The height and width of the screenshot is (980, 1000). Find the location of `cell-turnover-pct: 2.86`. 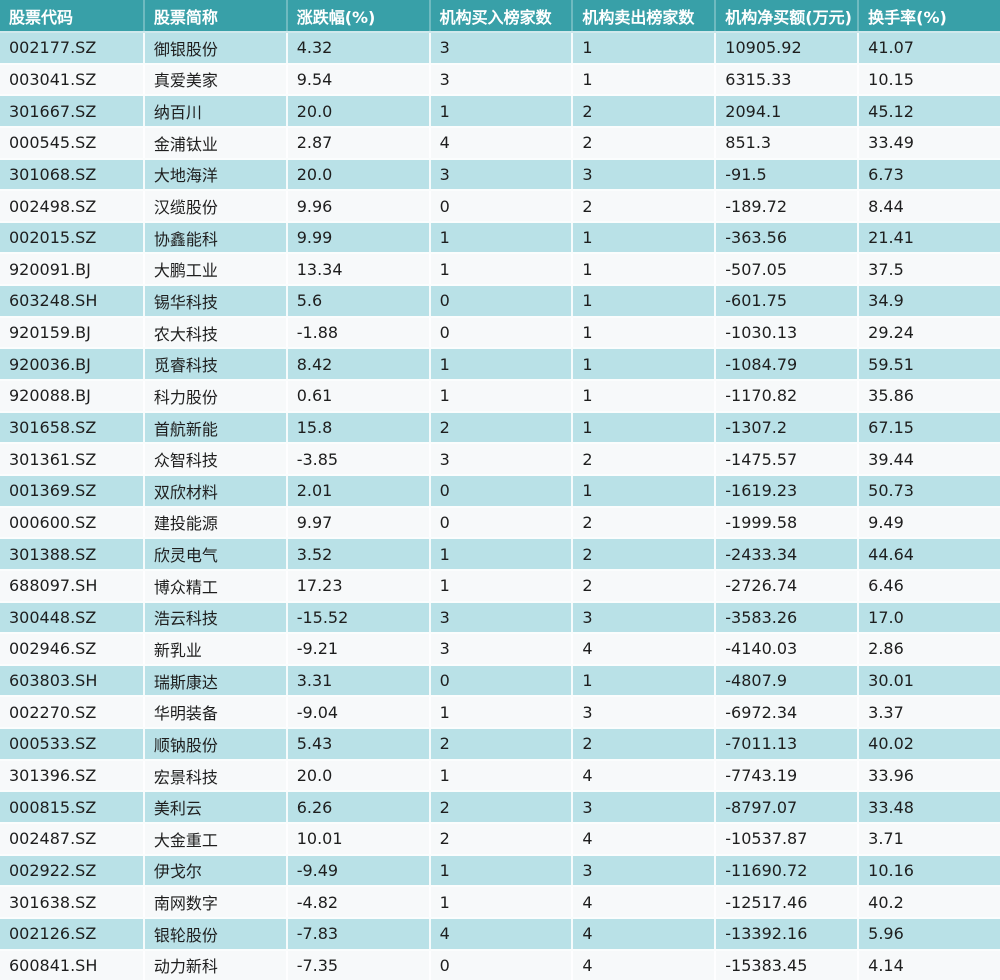

cell-turnover-pct: 2.86 is located at coordinates (928, 649).